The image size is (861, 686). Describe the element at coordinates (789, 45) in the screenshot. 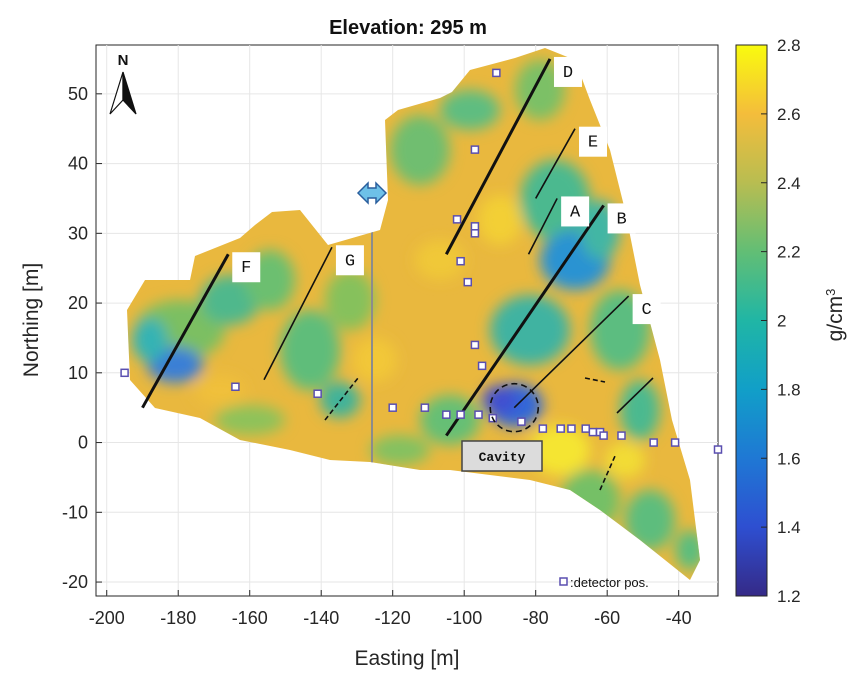

I see `colorbar-tick-label: 2.8` at that location.